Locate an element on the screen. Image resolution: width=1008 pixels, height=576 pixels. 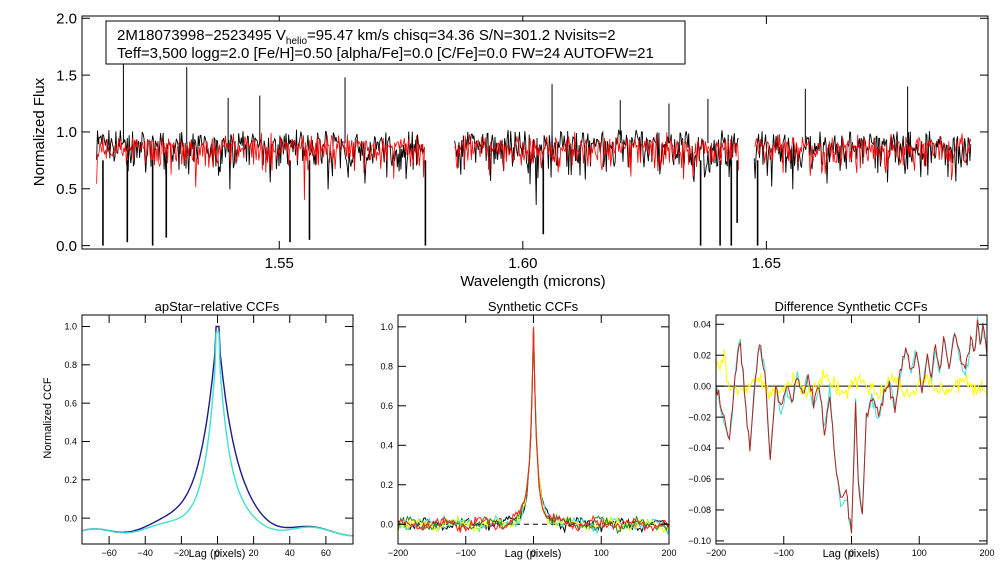
difference-ccf-plot-area is located at coordinates (851, 425).